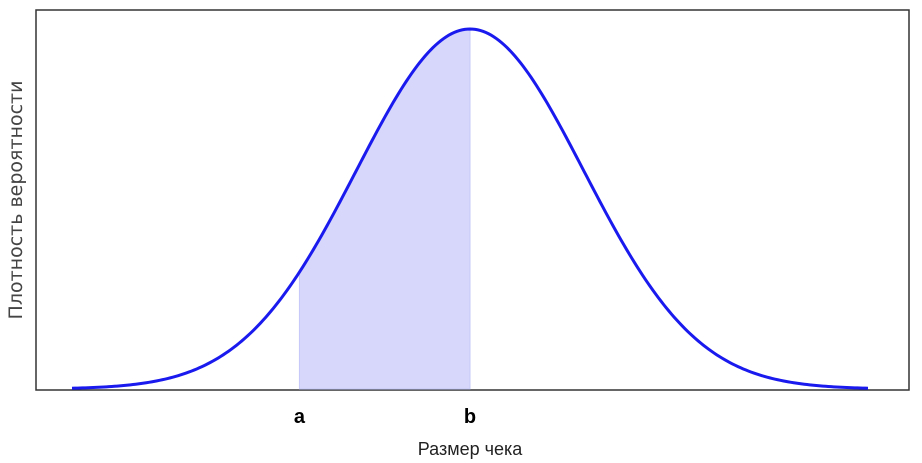  Describe the element at coordinates (299, 417) in the screenshot. I see `x-tick-label-a: a` at that location.